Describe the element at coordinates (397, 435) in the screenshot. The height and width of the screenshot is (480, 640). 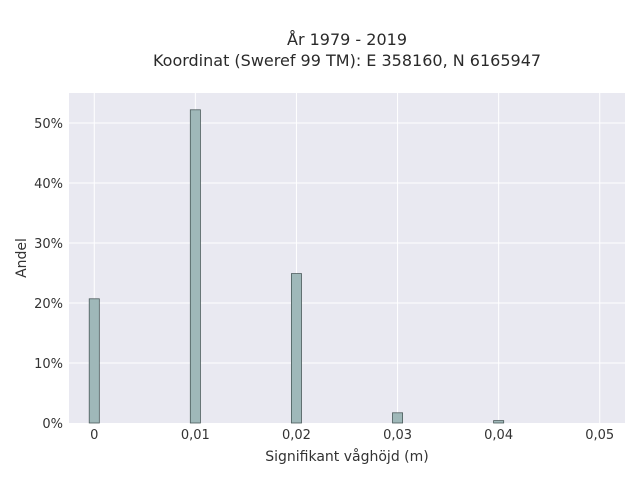
I see `x-tick-label-3: 0,03` at that location.